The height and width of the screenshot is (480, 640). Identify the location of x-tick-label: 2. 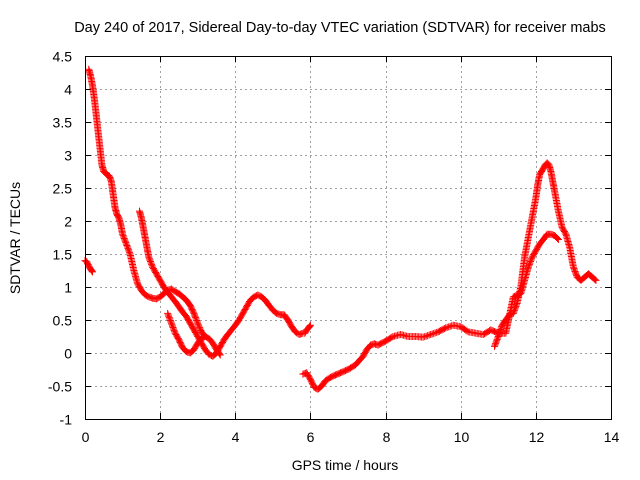
(161, 437).